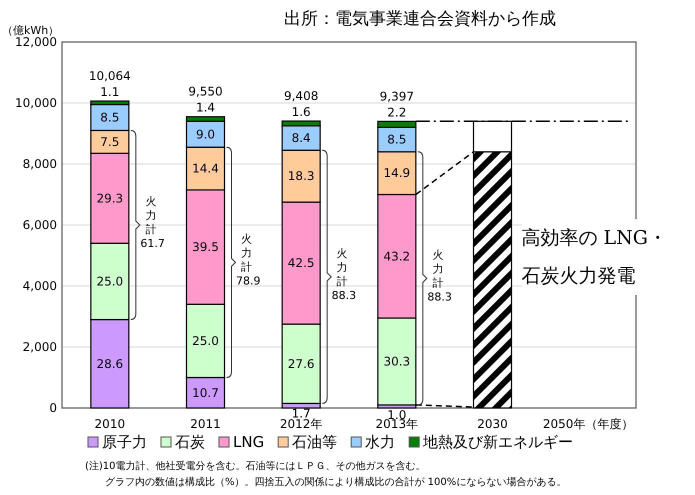  What do you see at coordinates (39, 164) in the screenshot?
I see `y-tick-label: 8,000` at bounding box center [39, 164].